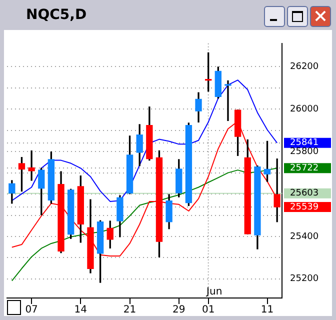 Image resolution: width=336 pixels, height=320 pixels. Describe the element at coordinates (304, 193) in the screenshot. I see `y-tick-label: 25603` at that location.